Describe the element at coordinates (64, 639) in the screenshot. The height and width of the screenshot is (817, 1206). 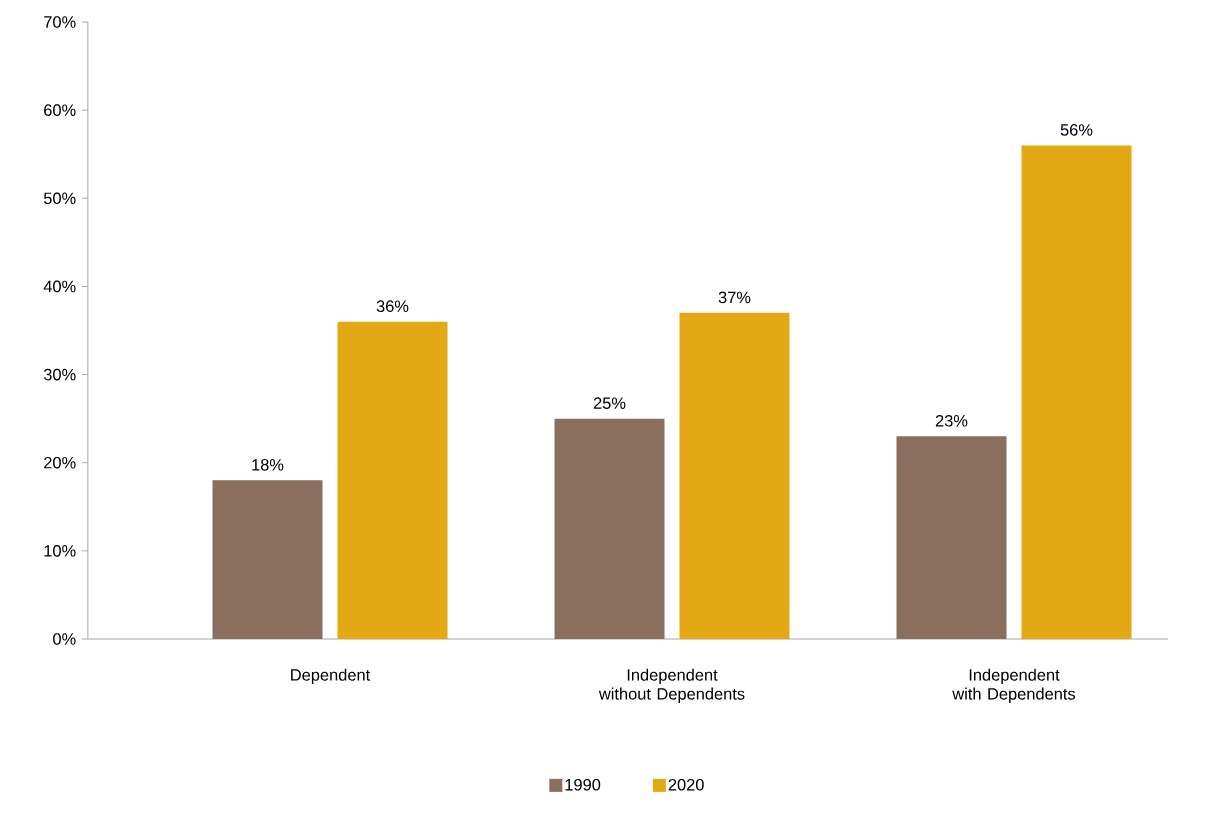
I see `y-tick-label: 0%` at that location.